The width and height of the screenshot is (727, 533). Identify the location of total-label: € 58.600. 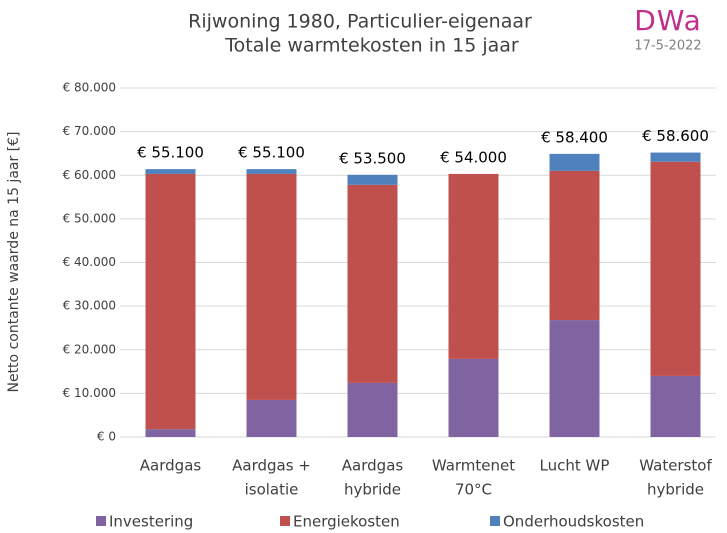
(675, 136).